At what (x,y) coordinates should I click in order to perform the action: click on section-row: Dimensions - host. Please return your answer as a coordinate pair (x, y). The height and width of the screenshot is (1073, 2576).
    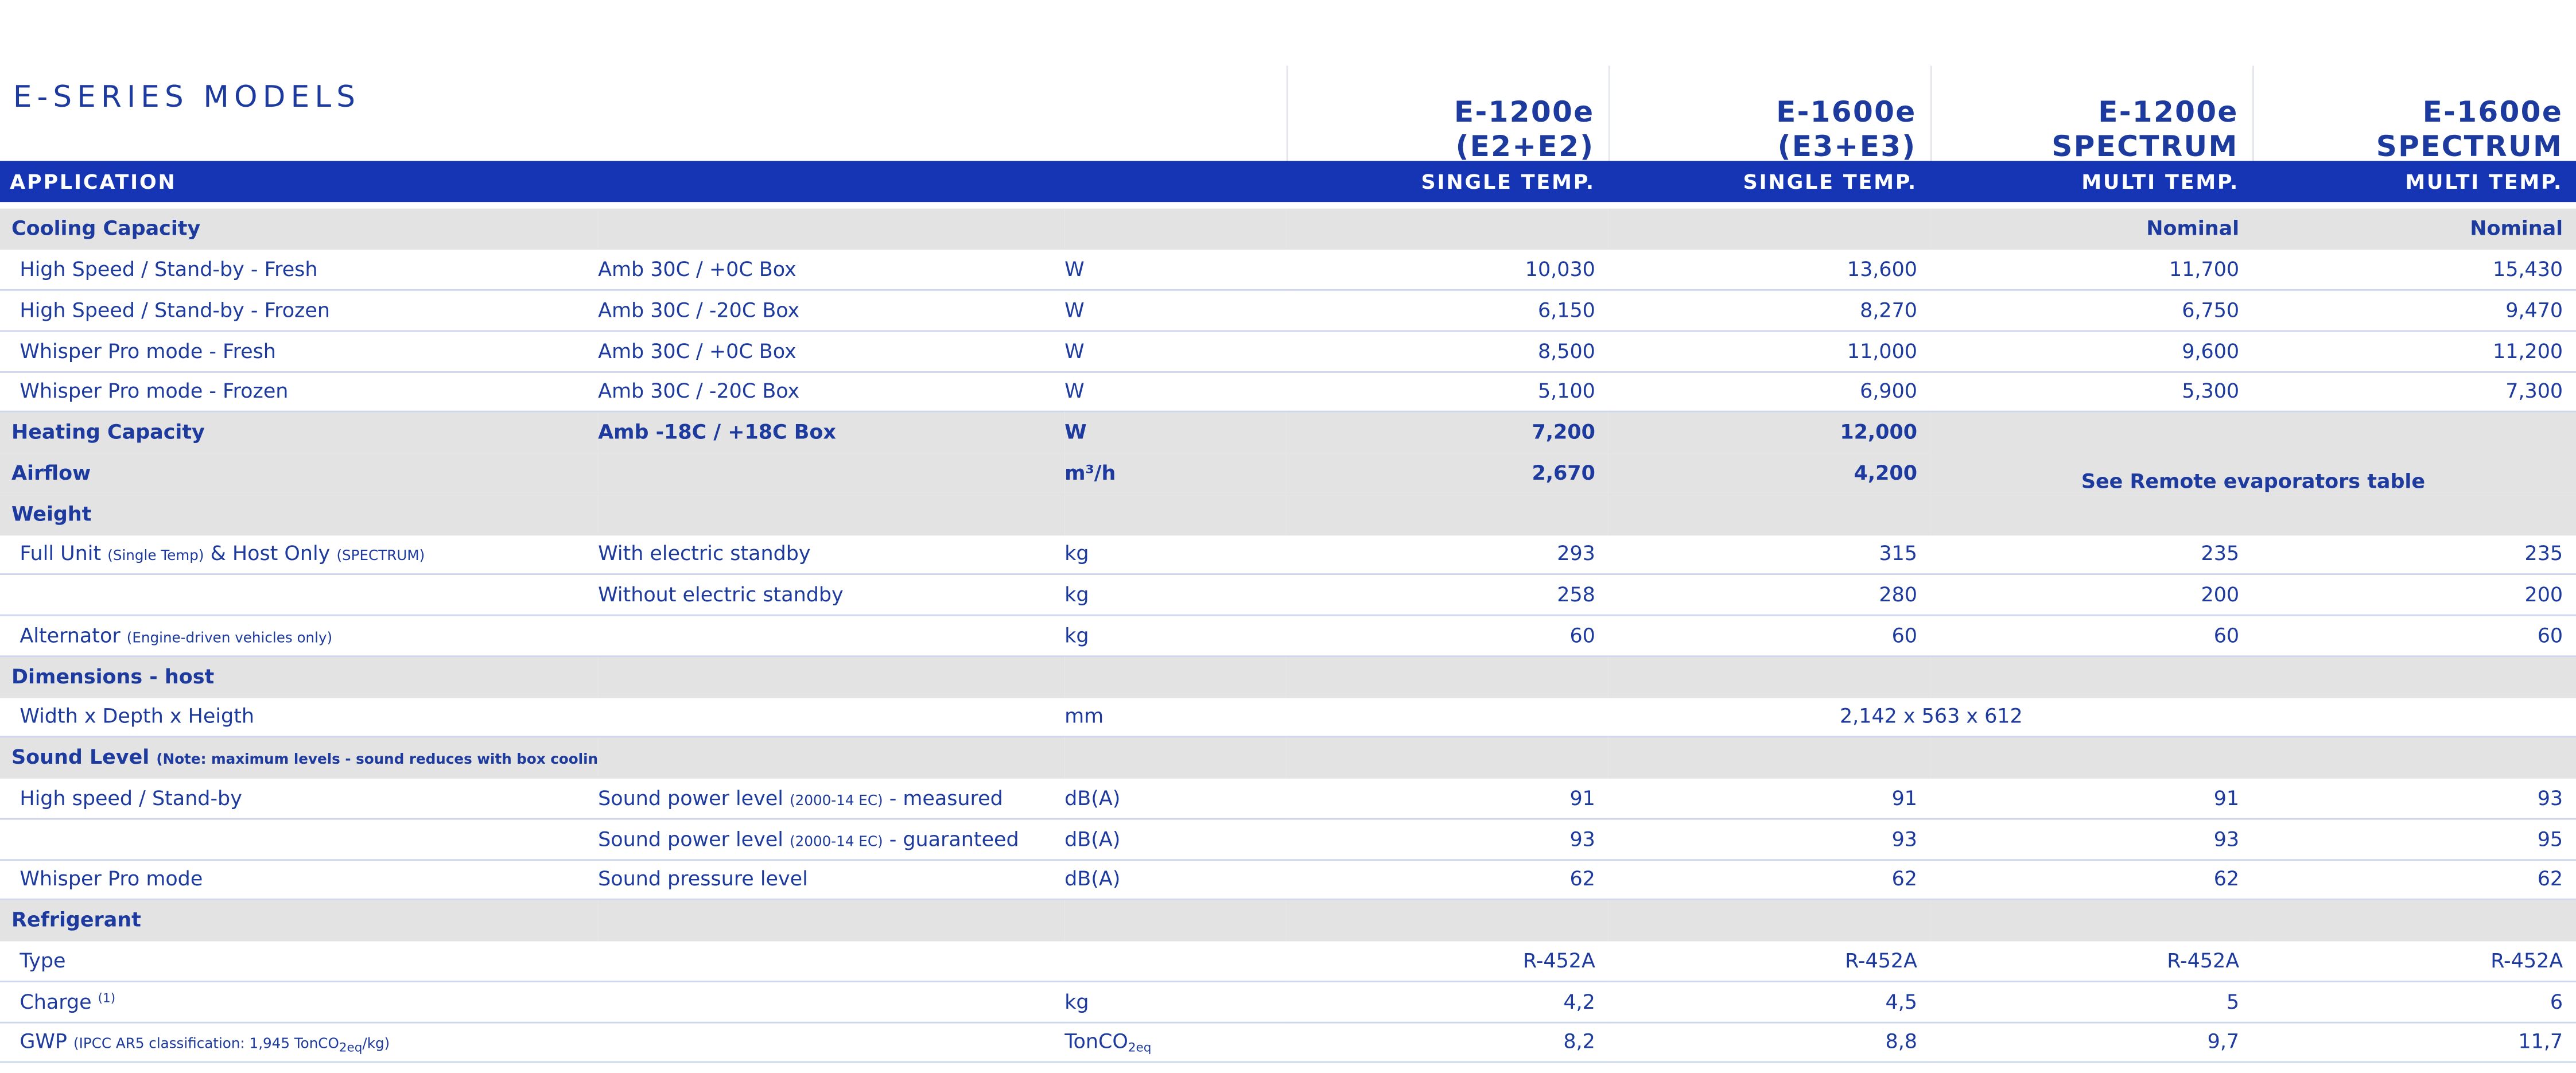
    Looking at the image, I should click on (1288, 677).